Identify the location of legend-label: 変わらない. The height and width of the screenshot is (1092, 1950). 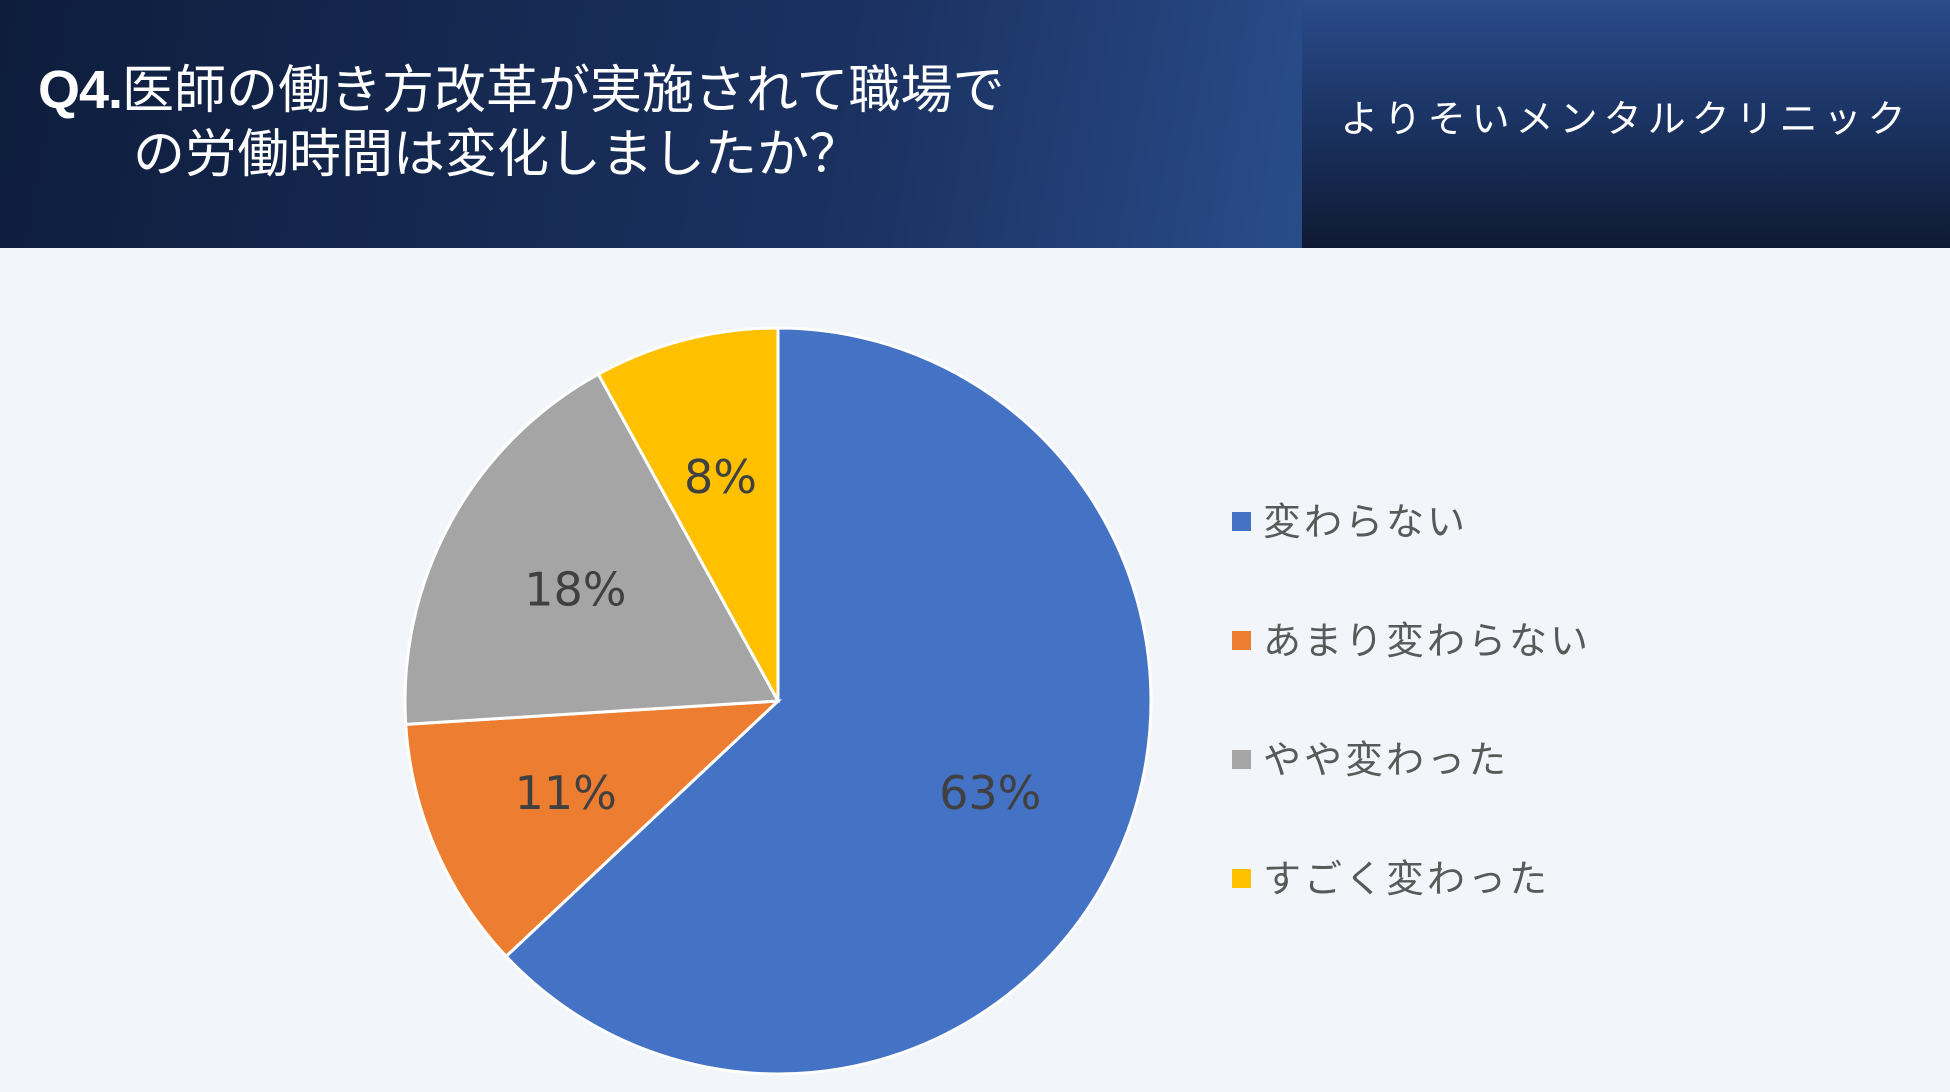
(1366, 521).